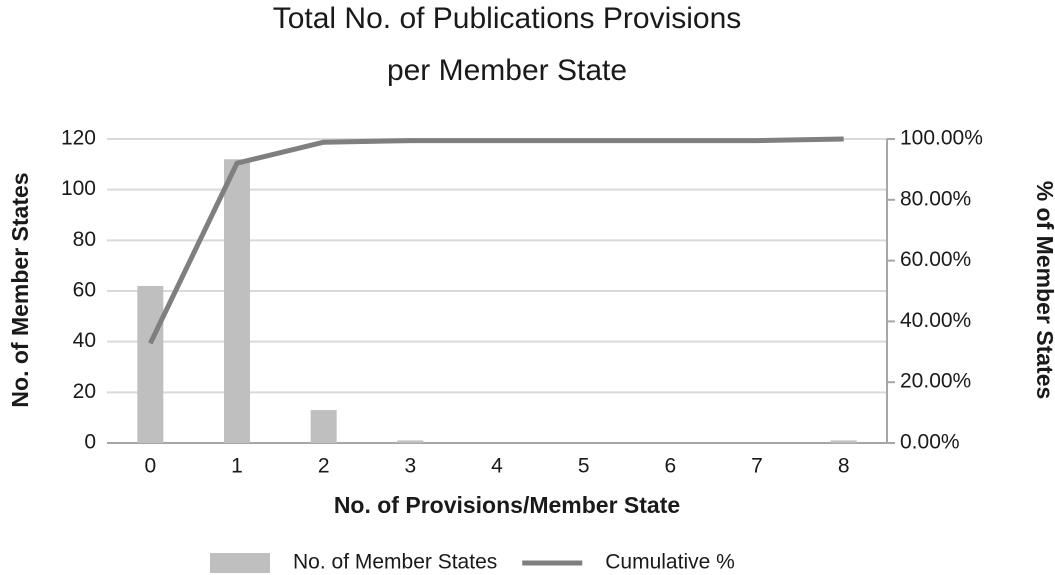  What do you see at coordinates (84, 391) in the screenshot?
I see `y-tick-label: 20` at bounding box center [84, 391].